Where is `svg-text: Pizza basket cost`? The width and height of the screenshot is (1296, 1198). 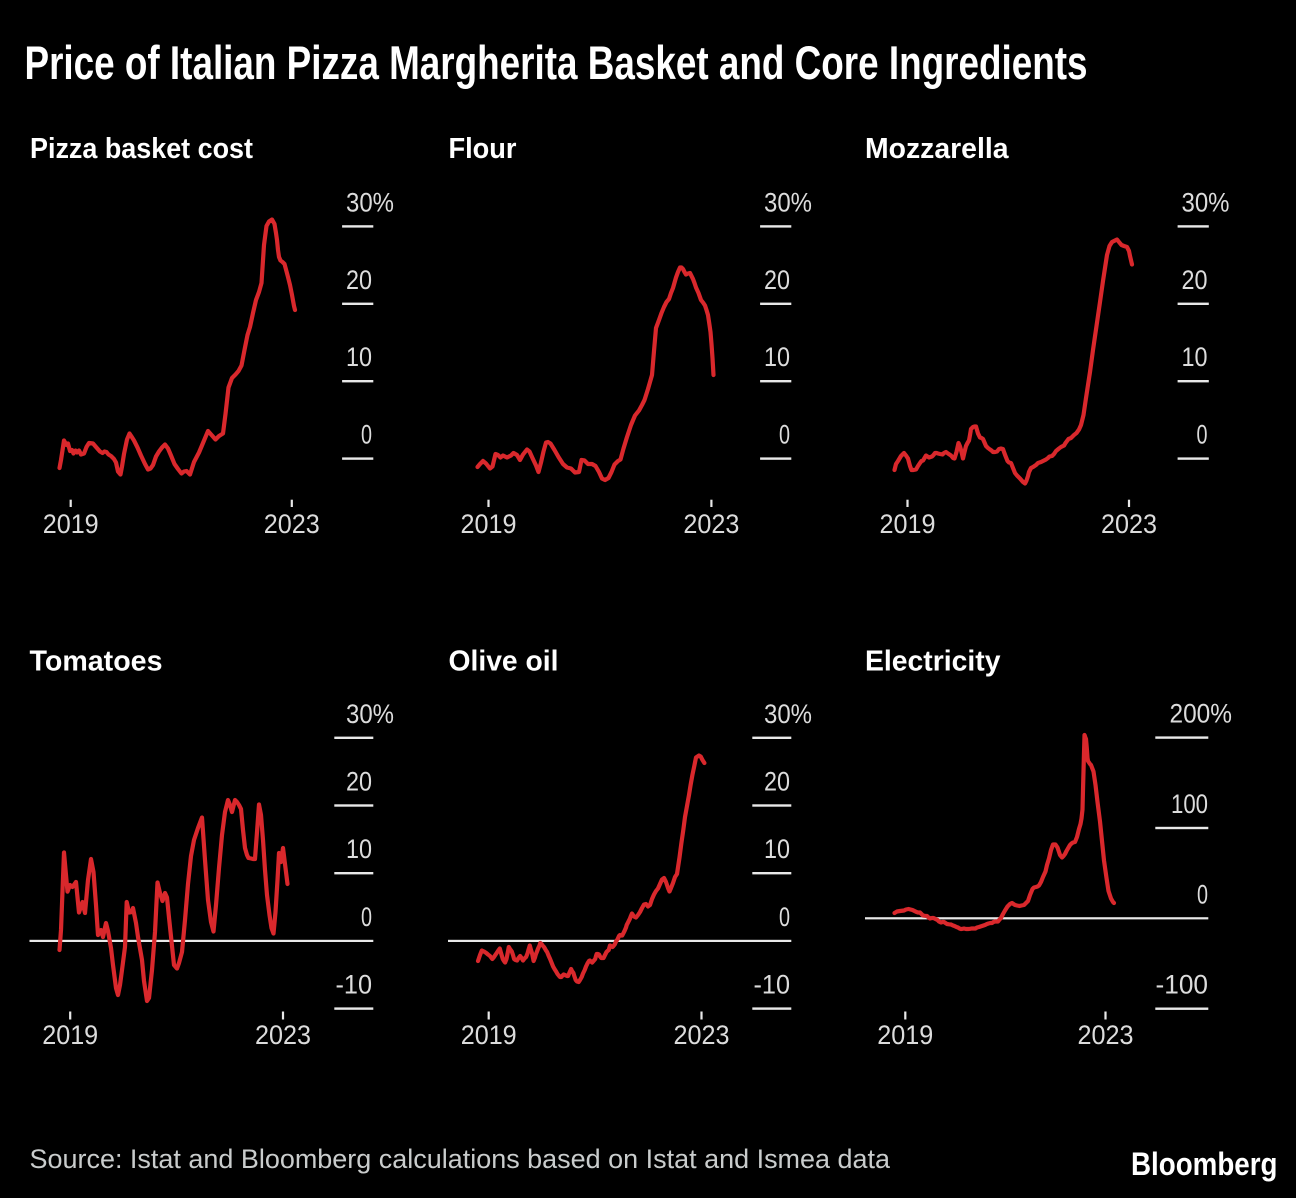 svg-text: Pizza basket cost is located at coordinates (141, 149).